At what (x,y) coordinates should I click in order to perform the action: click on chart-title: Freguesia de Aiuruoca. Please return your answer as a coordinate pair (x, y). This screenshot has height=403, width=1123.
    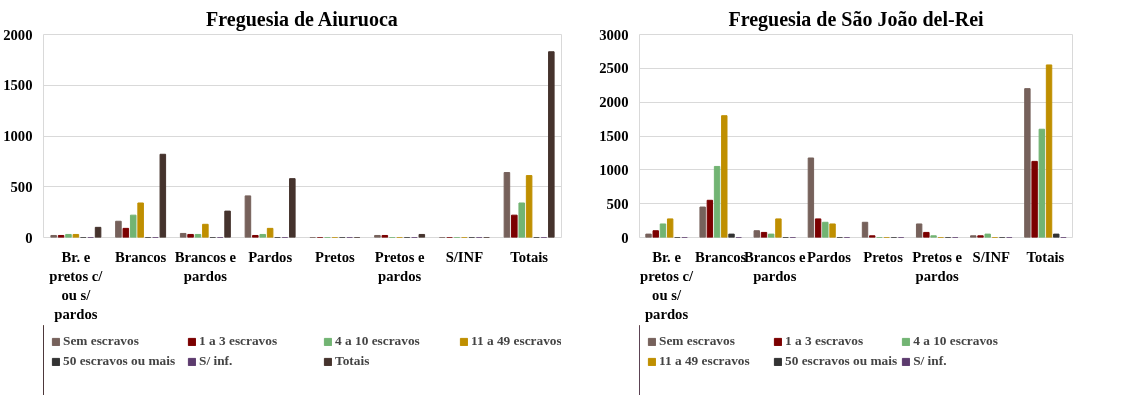
    Looking at the image, I should click on (302, 19).